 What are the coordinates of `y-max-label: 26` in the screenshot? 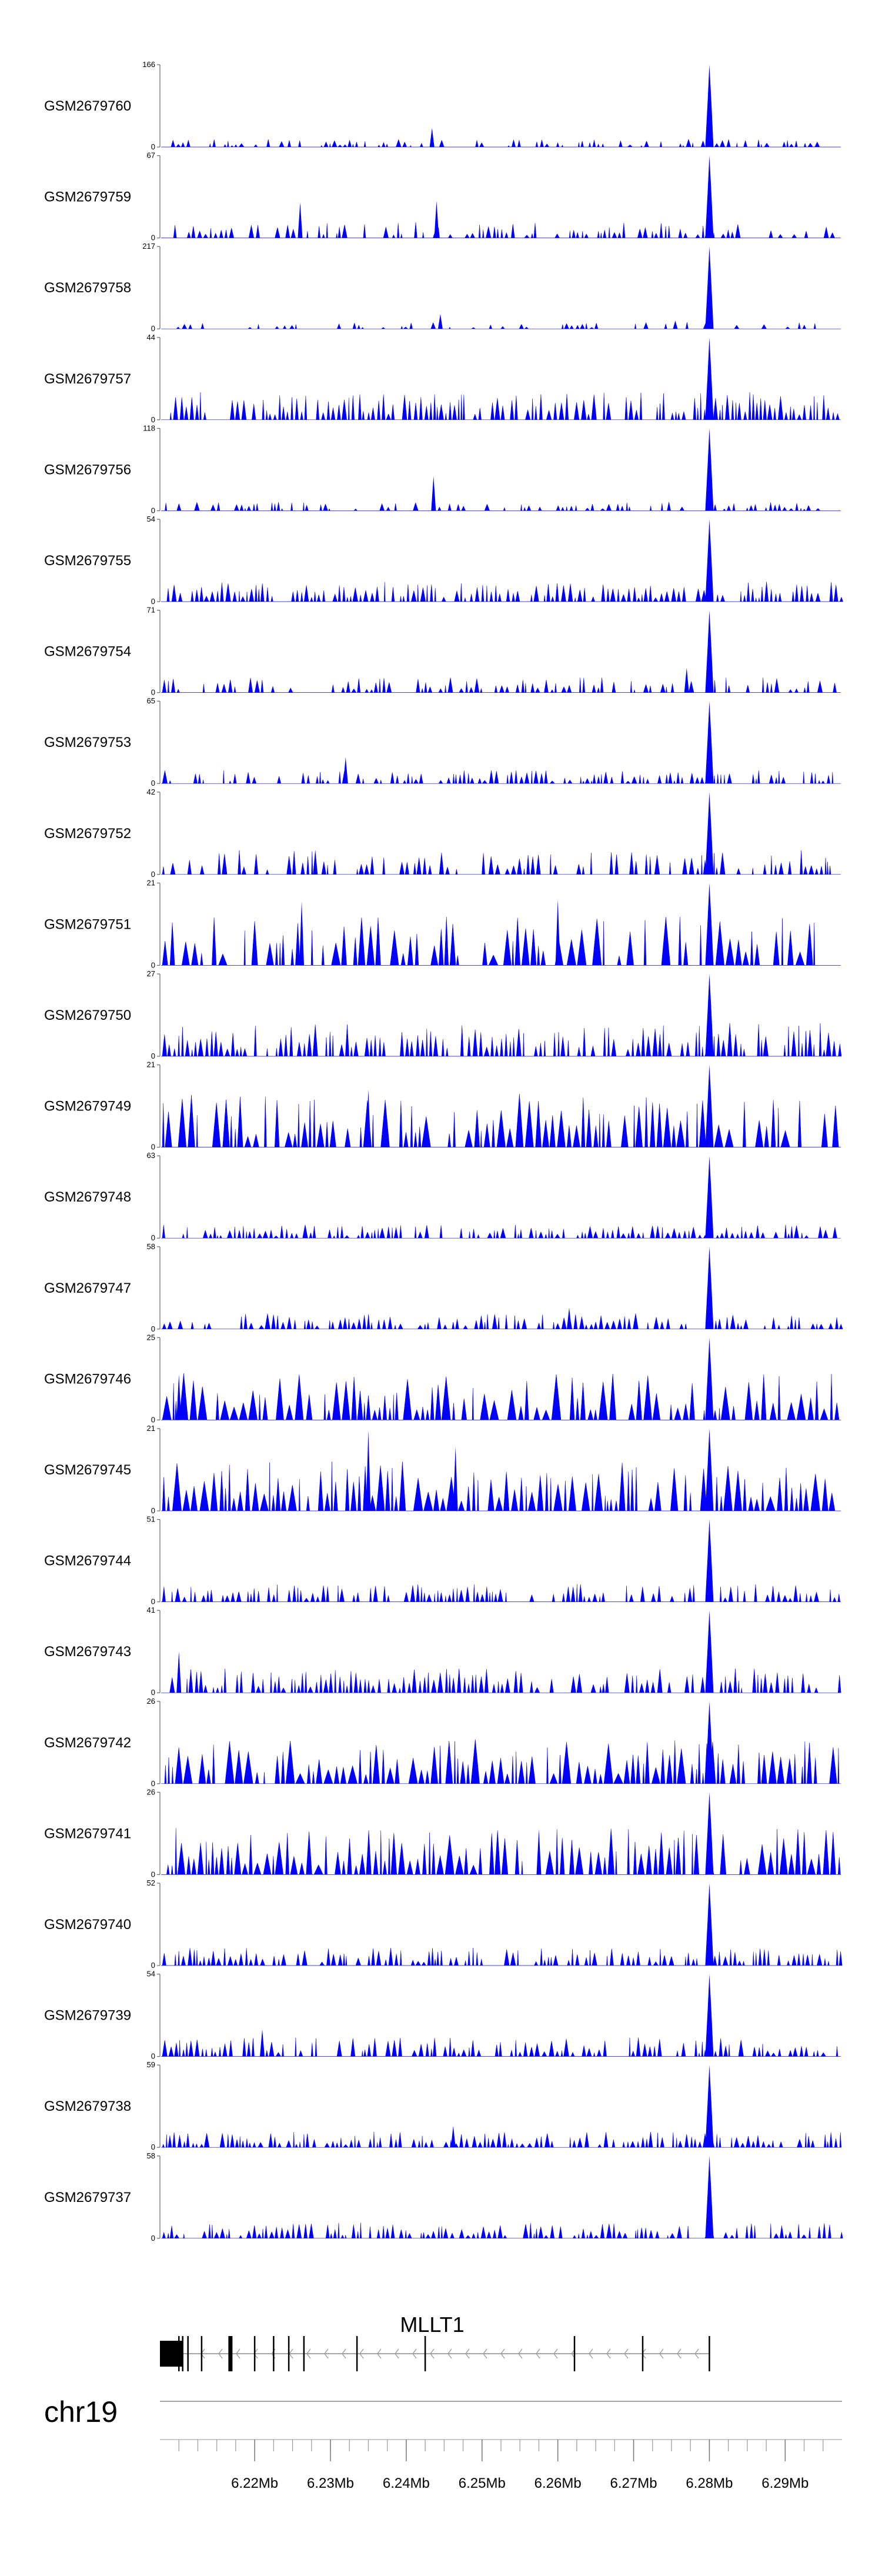 It's located at (151, 1701).